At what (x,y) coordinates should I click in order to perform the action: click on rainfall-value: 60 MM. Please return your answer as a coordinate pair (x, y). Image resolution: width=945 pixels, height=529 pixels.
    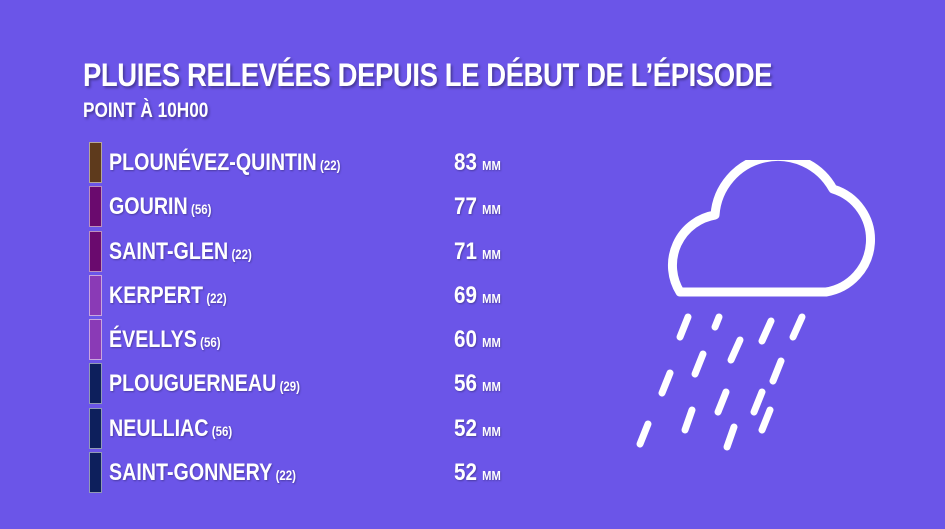
    Looking at the image, I should click on (477, 341).